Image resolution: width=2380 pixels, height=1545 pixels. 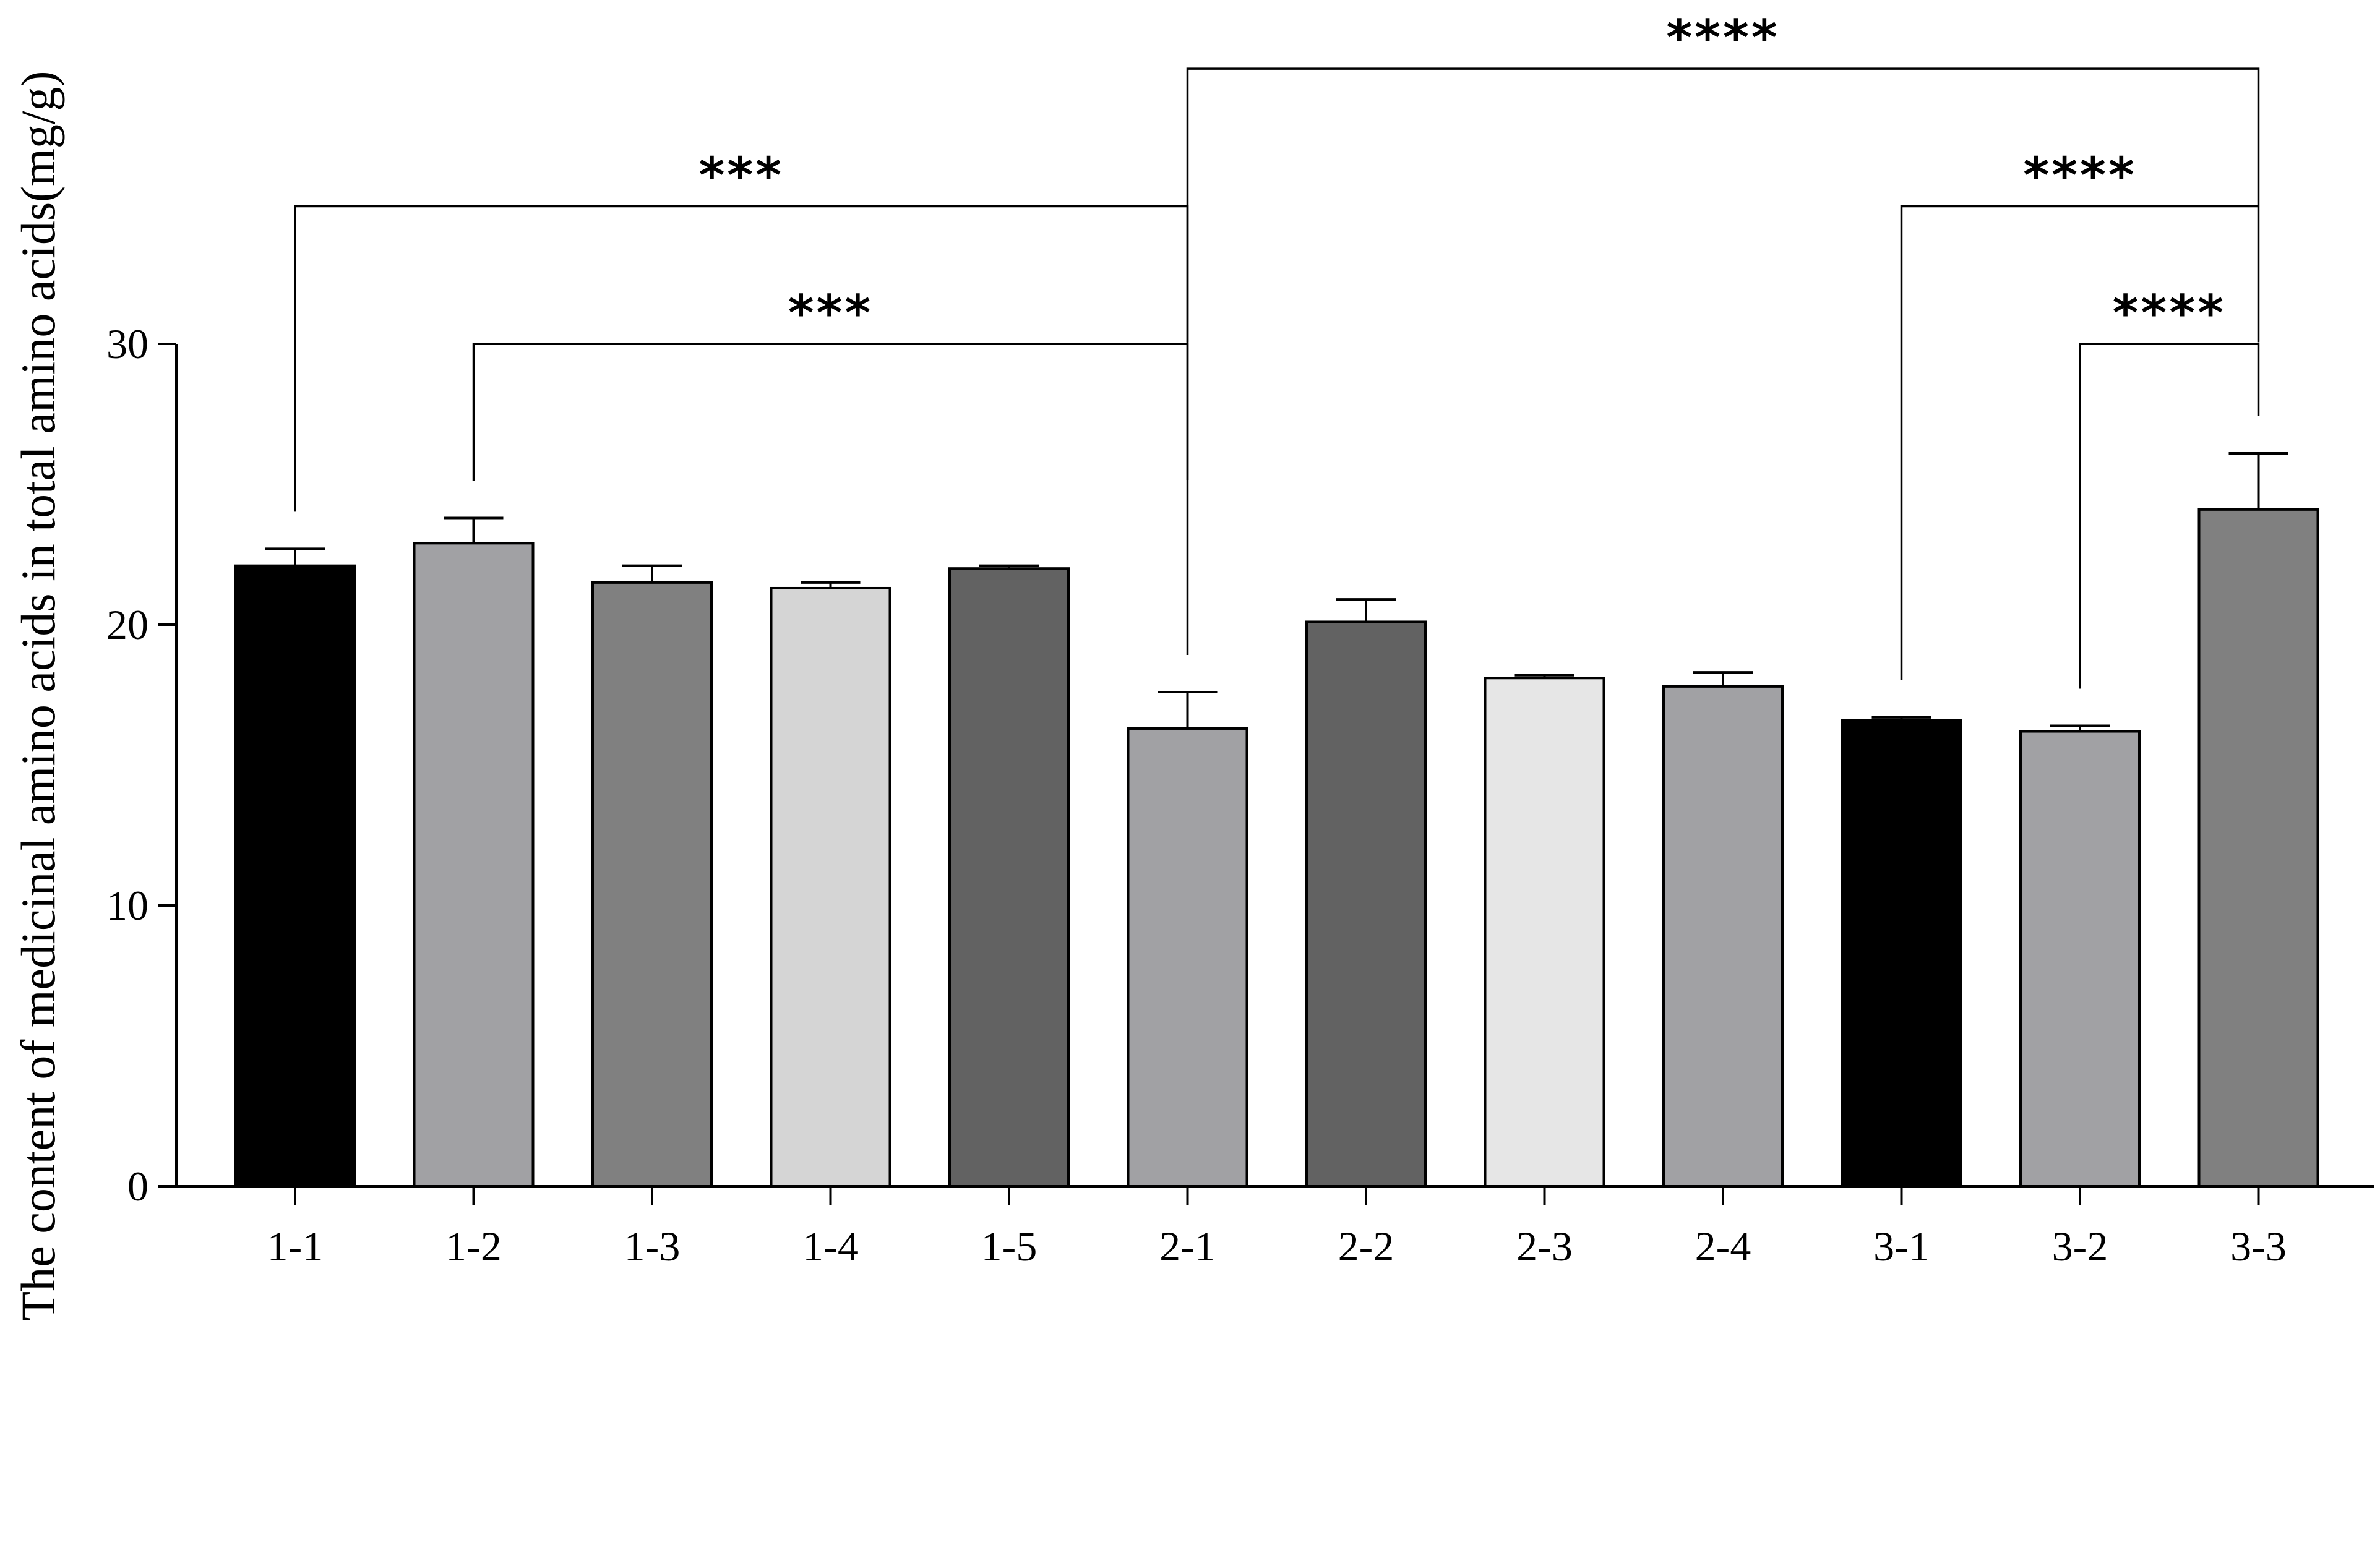 What do you see at coordinates (1723, 1246) in the screenshot?
I see `x-tick-label: 2-4` at bounding box center [1723, 1246].